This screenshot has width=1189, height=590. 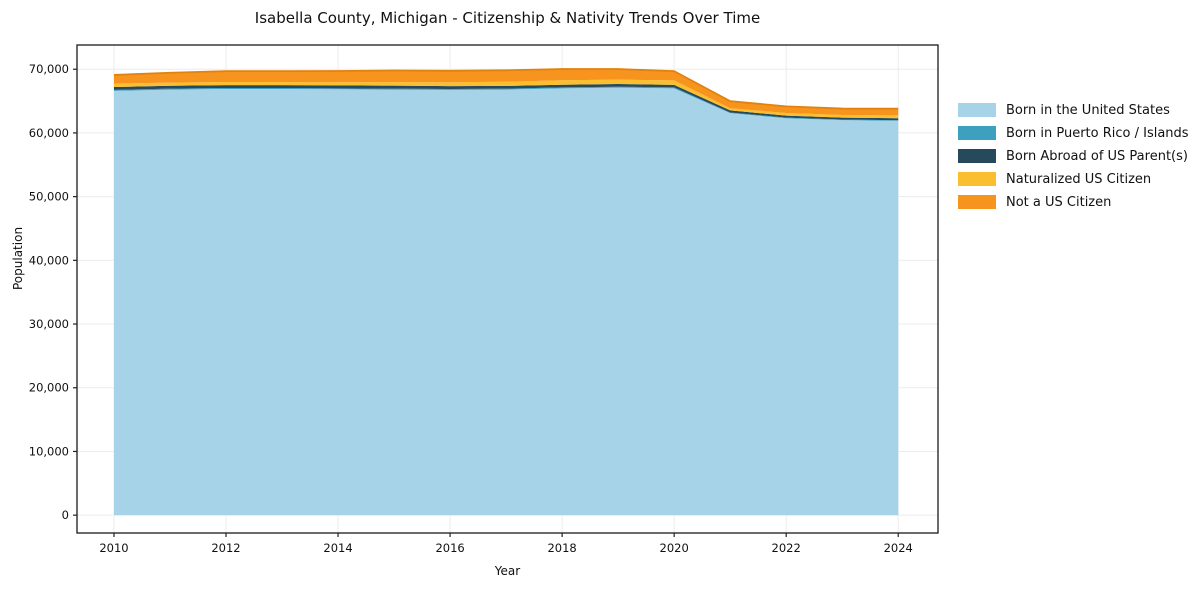 What do you see at coordinates (49, 197) in the screenshot?
I see `y-tick-label: 50,000` at bounding box center [49, 197].